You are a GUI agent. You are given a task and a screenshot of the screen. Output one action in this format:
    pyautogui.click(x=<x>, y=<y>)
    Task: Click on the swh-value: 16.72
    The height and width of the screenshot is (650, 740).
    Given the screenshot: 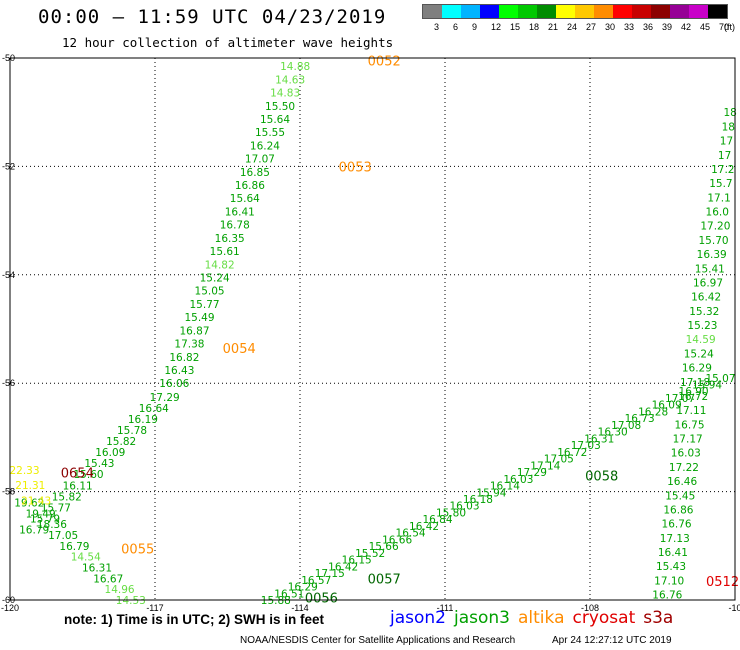 What is the action you would take?
    pyautogui.click(x=572, y=453)
    